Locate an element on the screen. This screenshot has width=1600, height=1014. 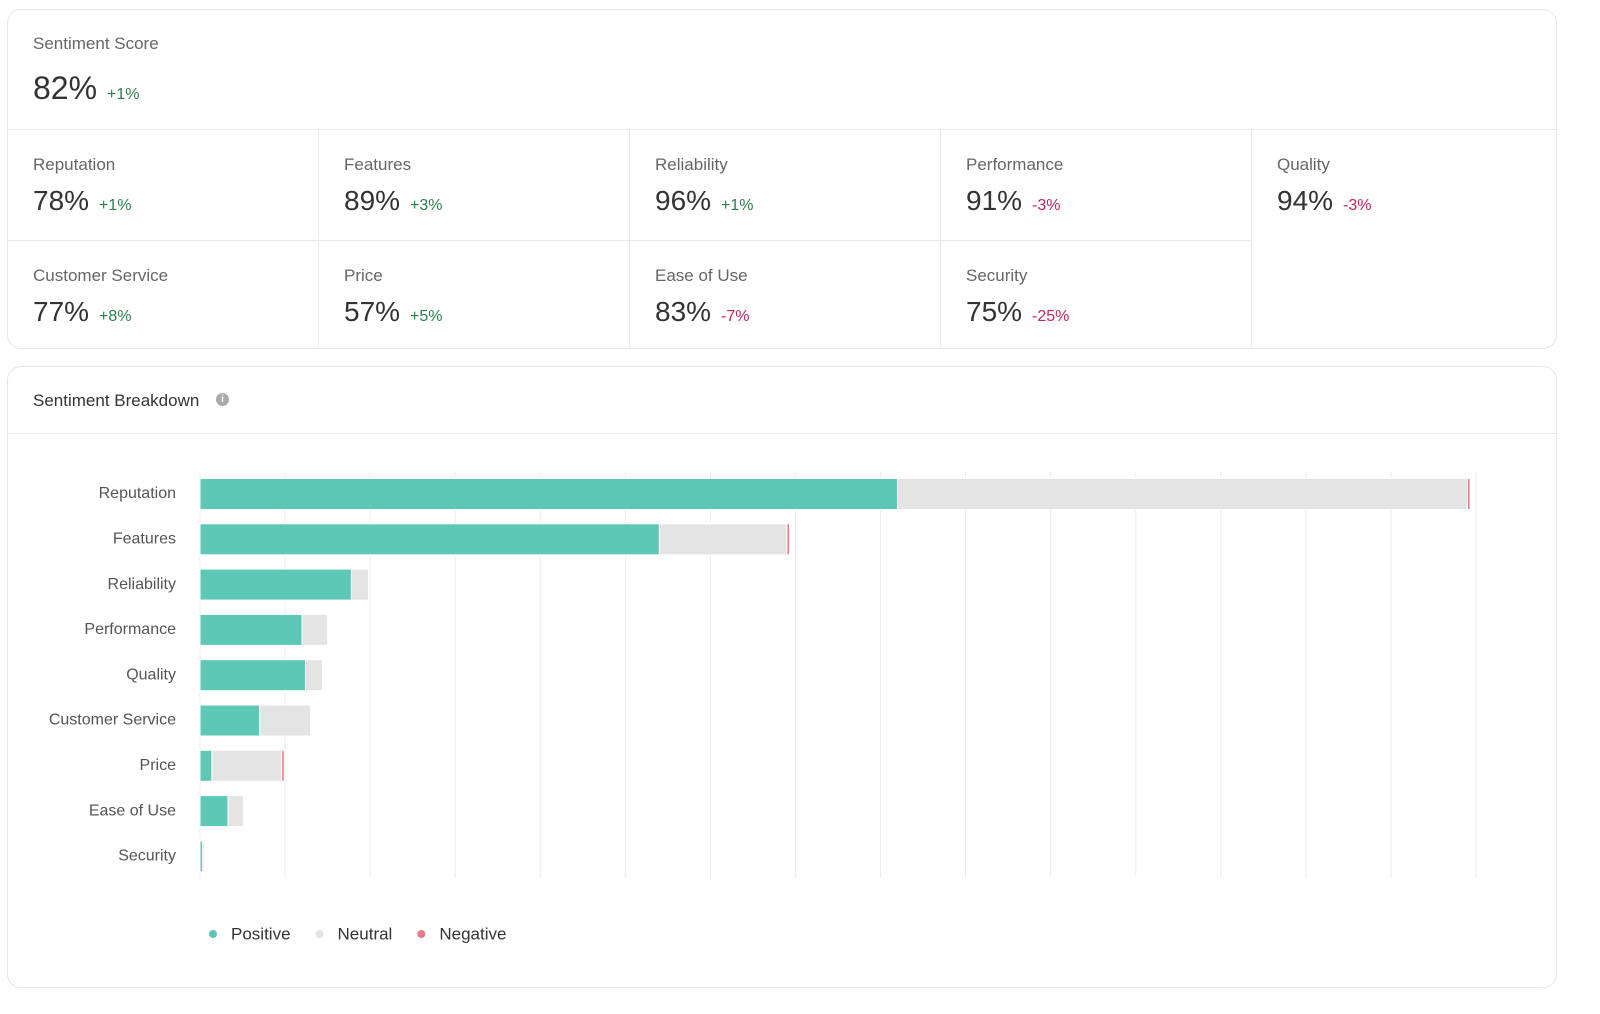
metric-label: Performance is located at coordinates (1015, 164).